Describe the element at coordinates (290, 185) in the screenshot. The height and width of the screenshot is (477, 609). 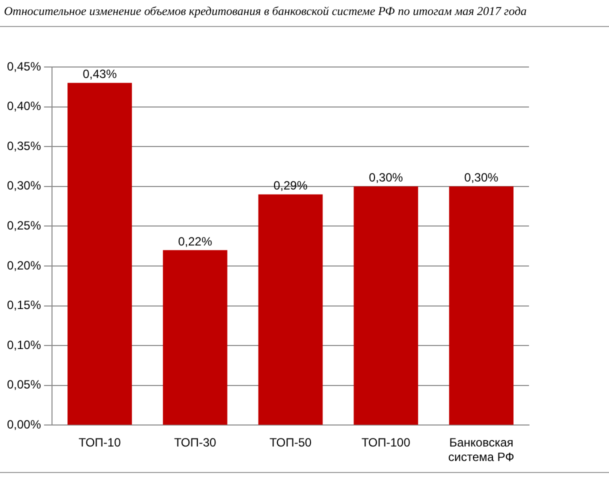
I see `data-label: 0,29%` at that location.